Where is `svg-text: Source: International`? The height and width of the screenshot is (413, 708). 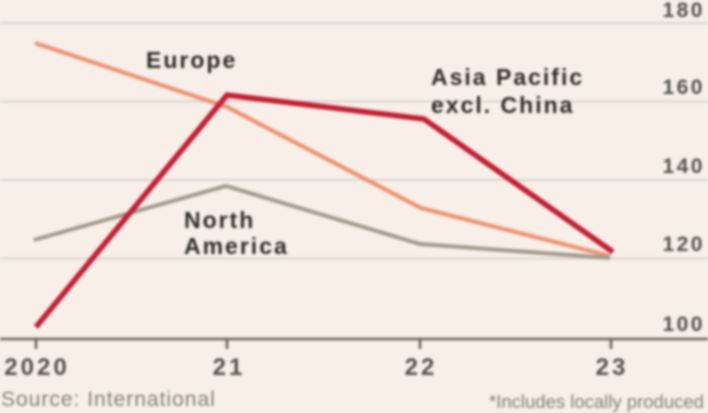 svg-text: Source: International is located at coordinates (108, 399).